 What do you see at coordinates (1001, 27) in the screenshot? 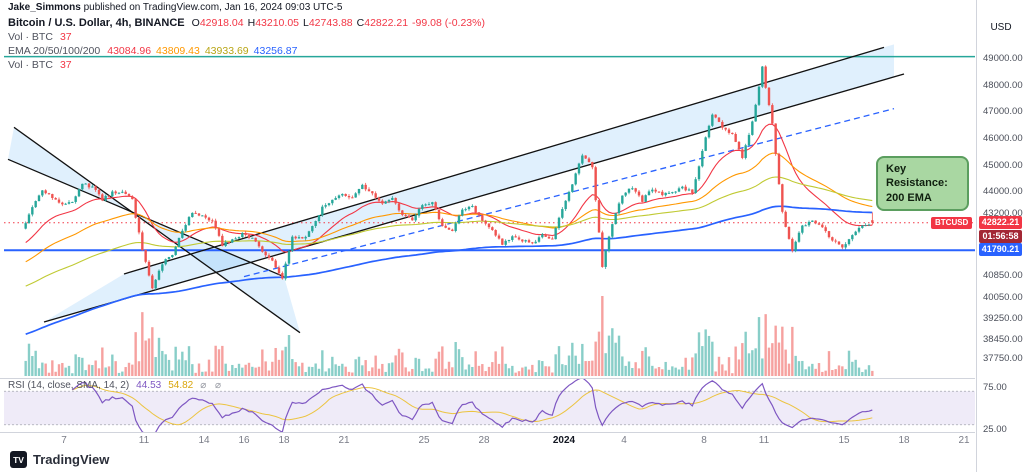
I see `currency-label: USD` at bounding box center [1001, 27].